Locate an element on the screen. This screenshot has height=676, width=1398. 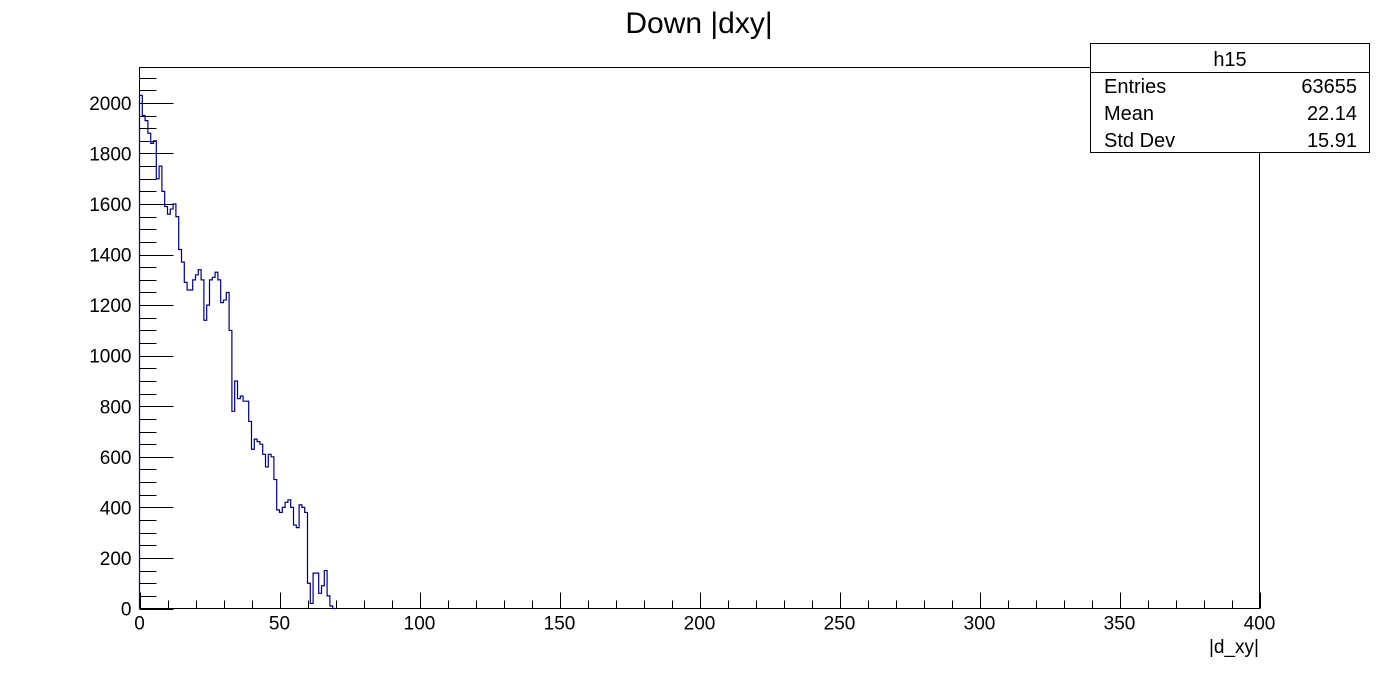
stats-stddev-label: Std Dev is located at coordinates (1139, 141).